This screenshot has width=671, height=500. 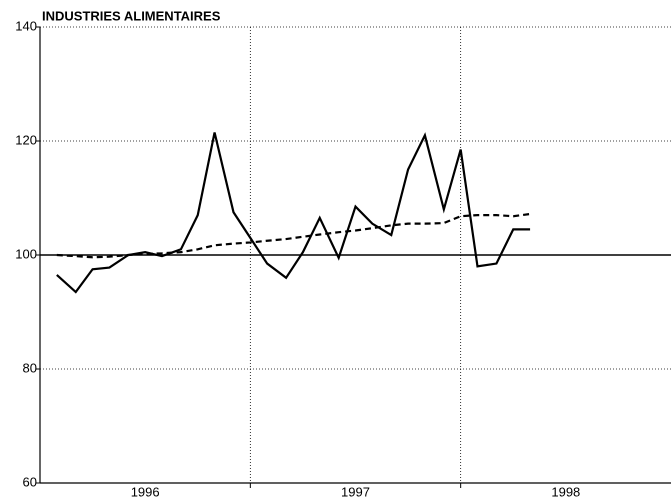 What do you see at coordinates (565, 491) in the screenshot?
I see `x-tick-label: 1998` at bounding box center [565, 491].